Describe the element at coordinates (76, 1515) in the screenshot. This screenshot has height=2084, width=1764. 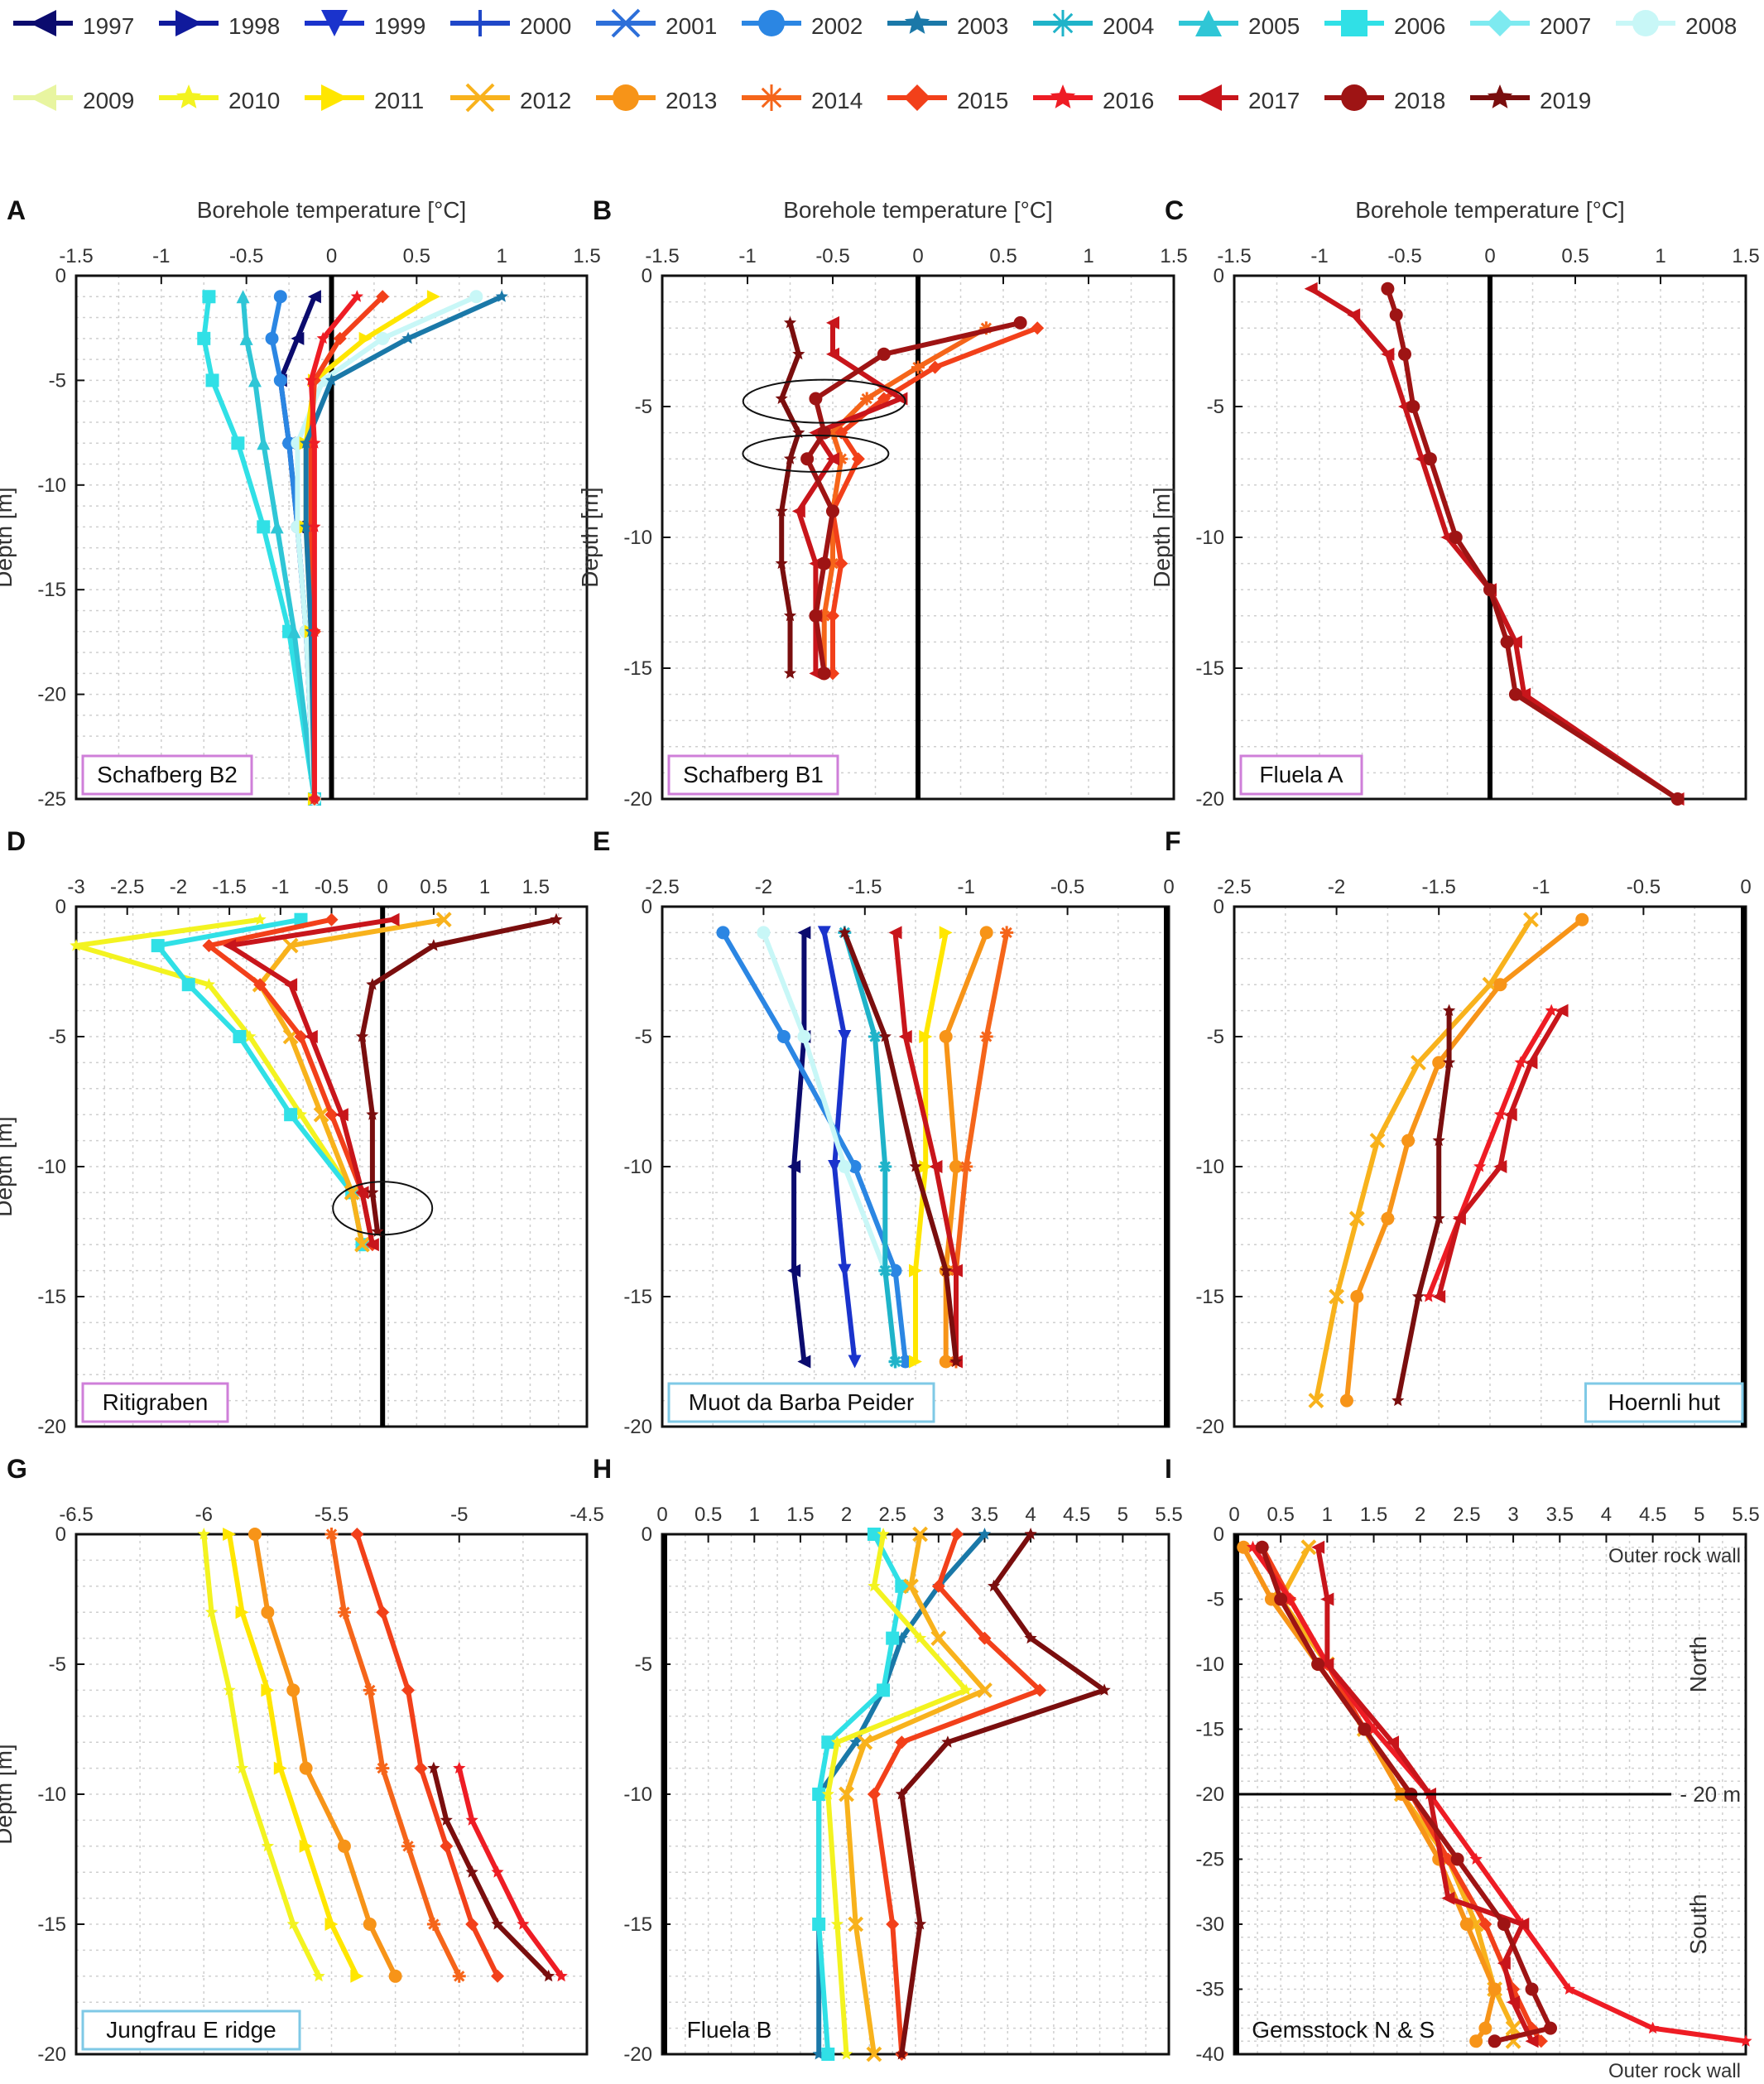
I see `x-tick-label: -6.5` at that location.